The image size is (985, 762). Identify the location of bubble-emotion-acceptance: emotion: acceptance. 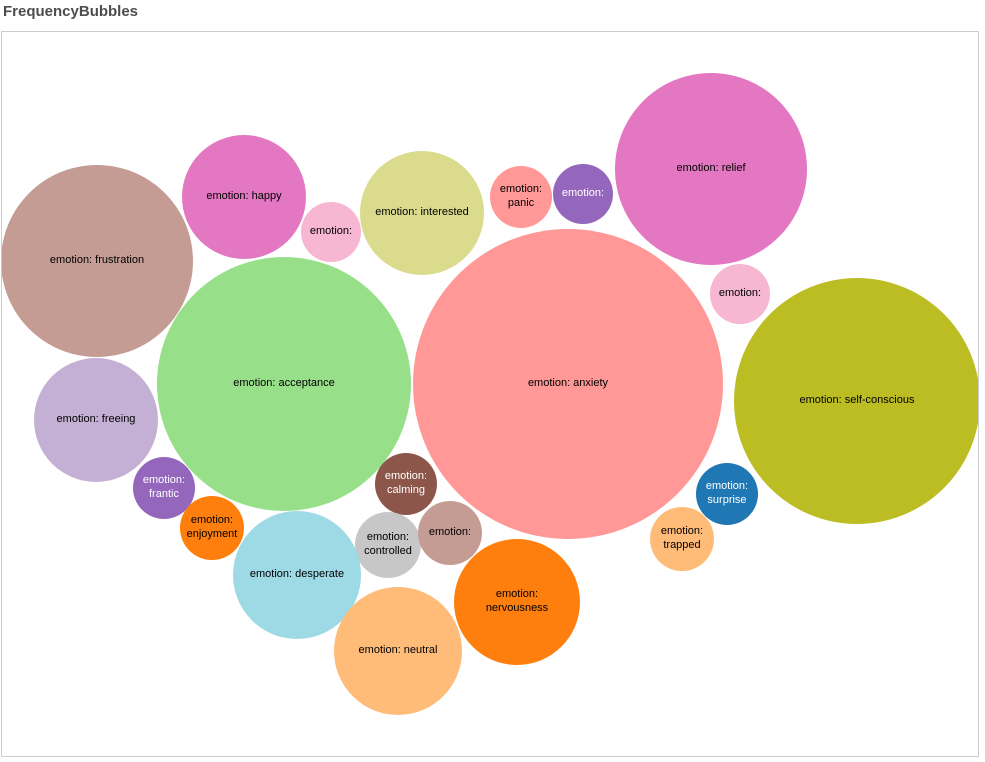
(284, 384).